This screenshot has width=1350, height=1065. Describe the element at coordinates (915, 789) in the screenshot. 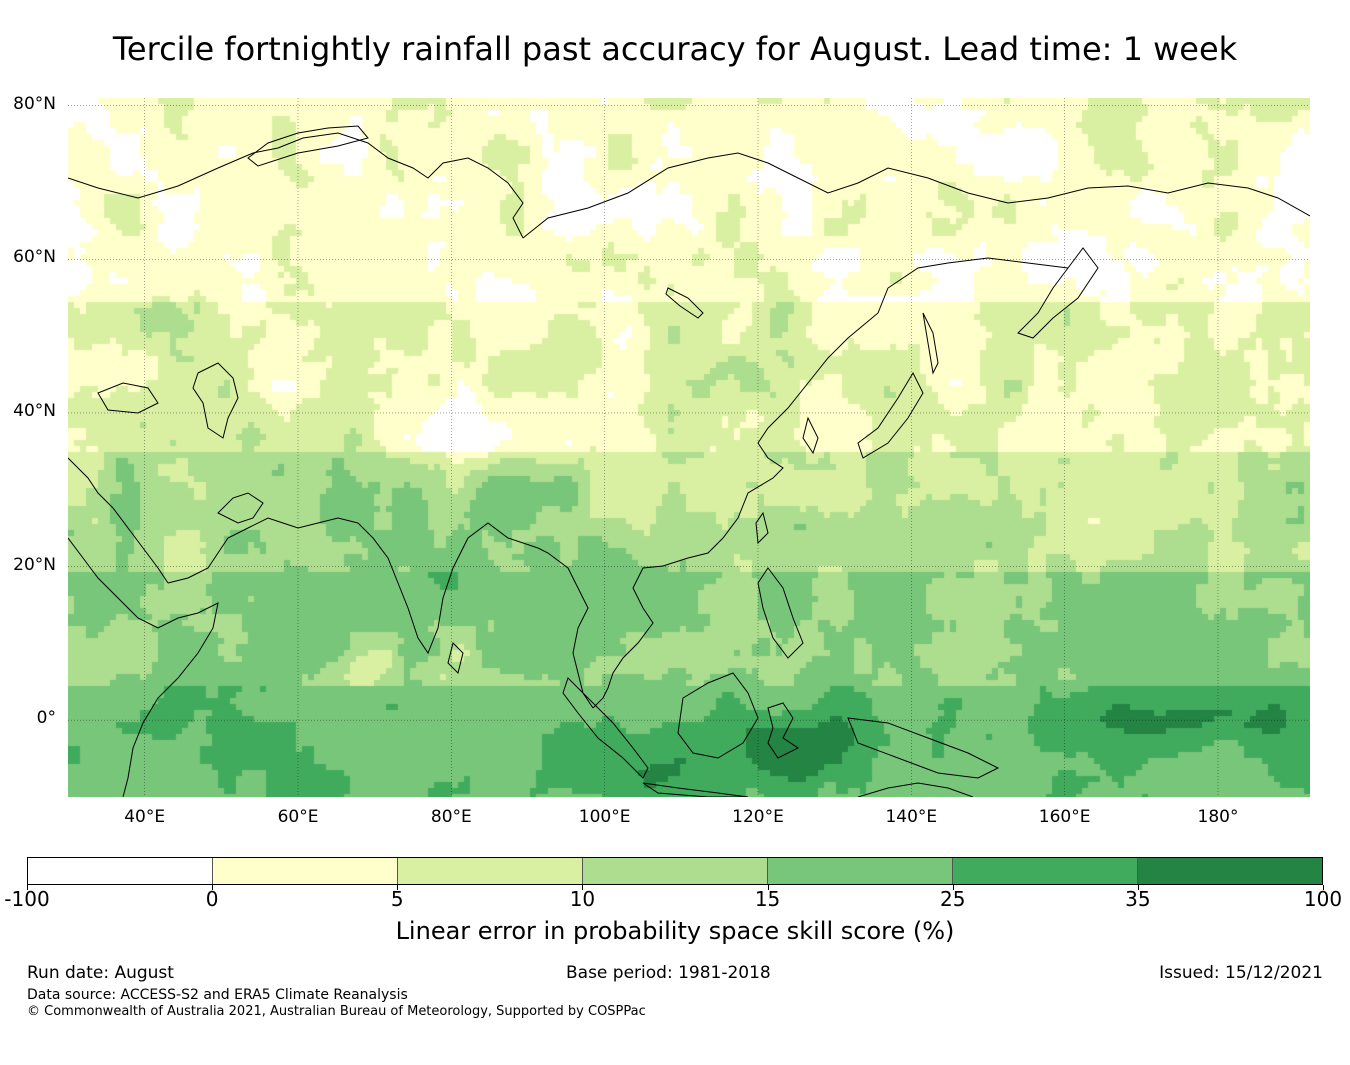

I see `coastline-australia-north` at that location.